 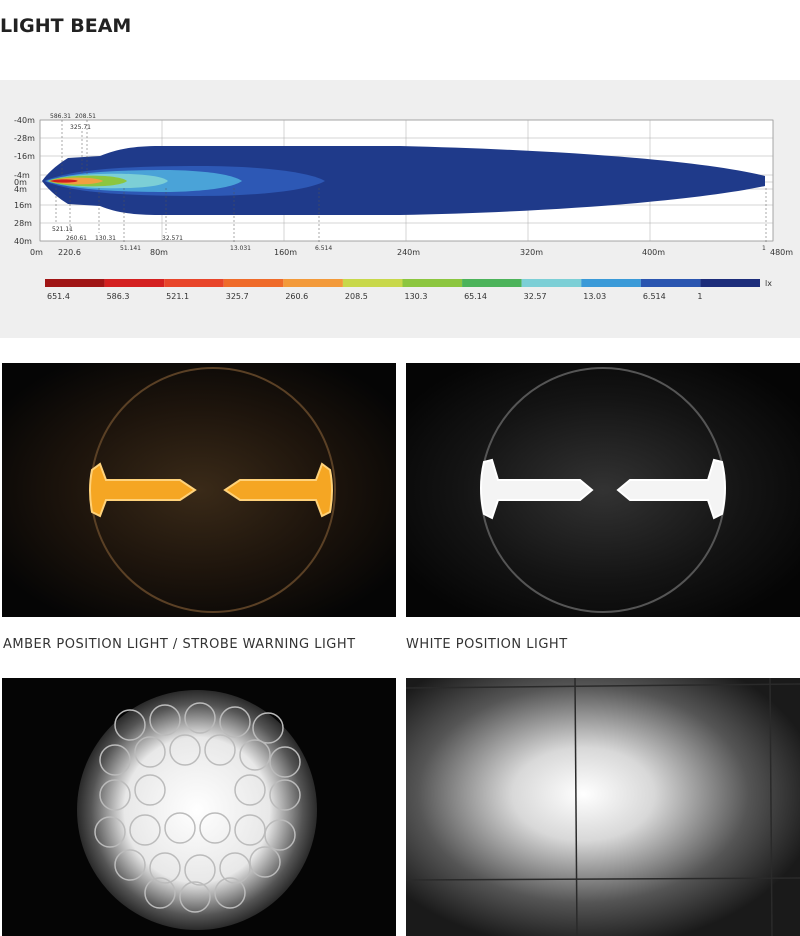 What do you see at coordinates (535, 296) in the screenshot?
I see `legend-label: 32.57` at bounding box center [535, 296].